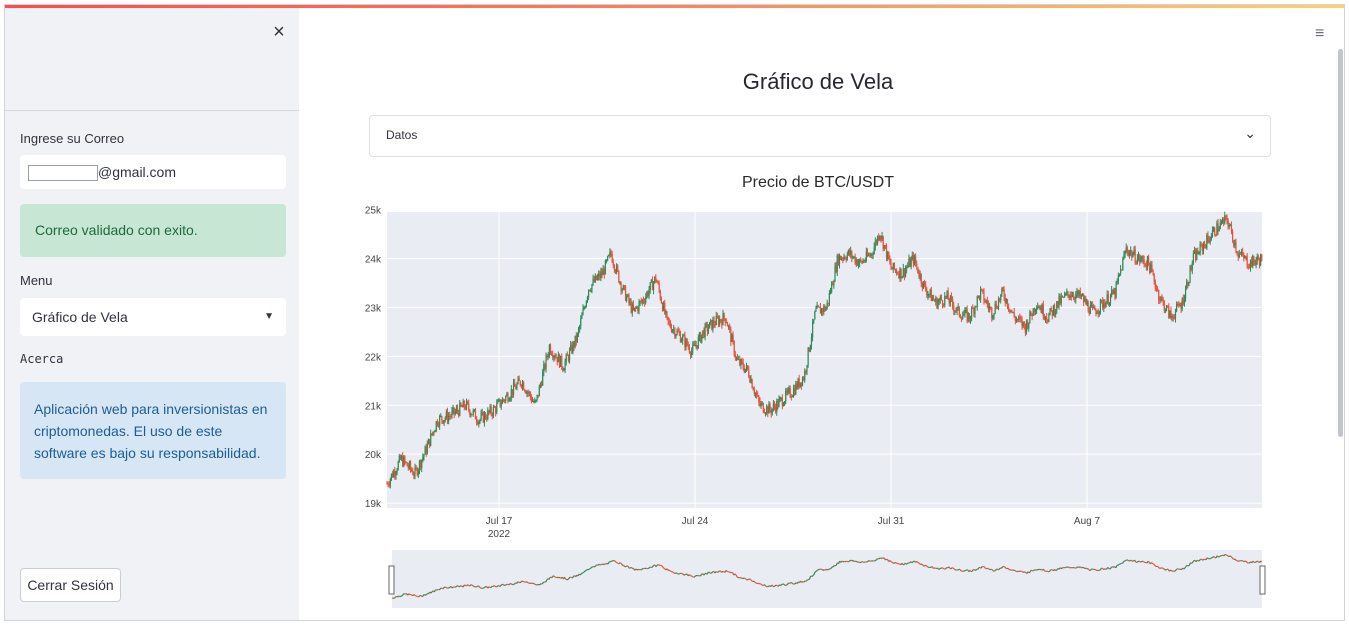 The width and height of the screenshot is (1349, 625). I want to click on data-expander: Datos ⌄, so click(820, 136).